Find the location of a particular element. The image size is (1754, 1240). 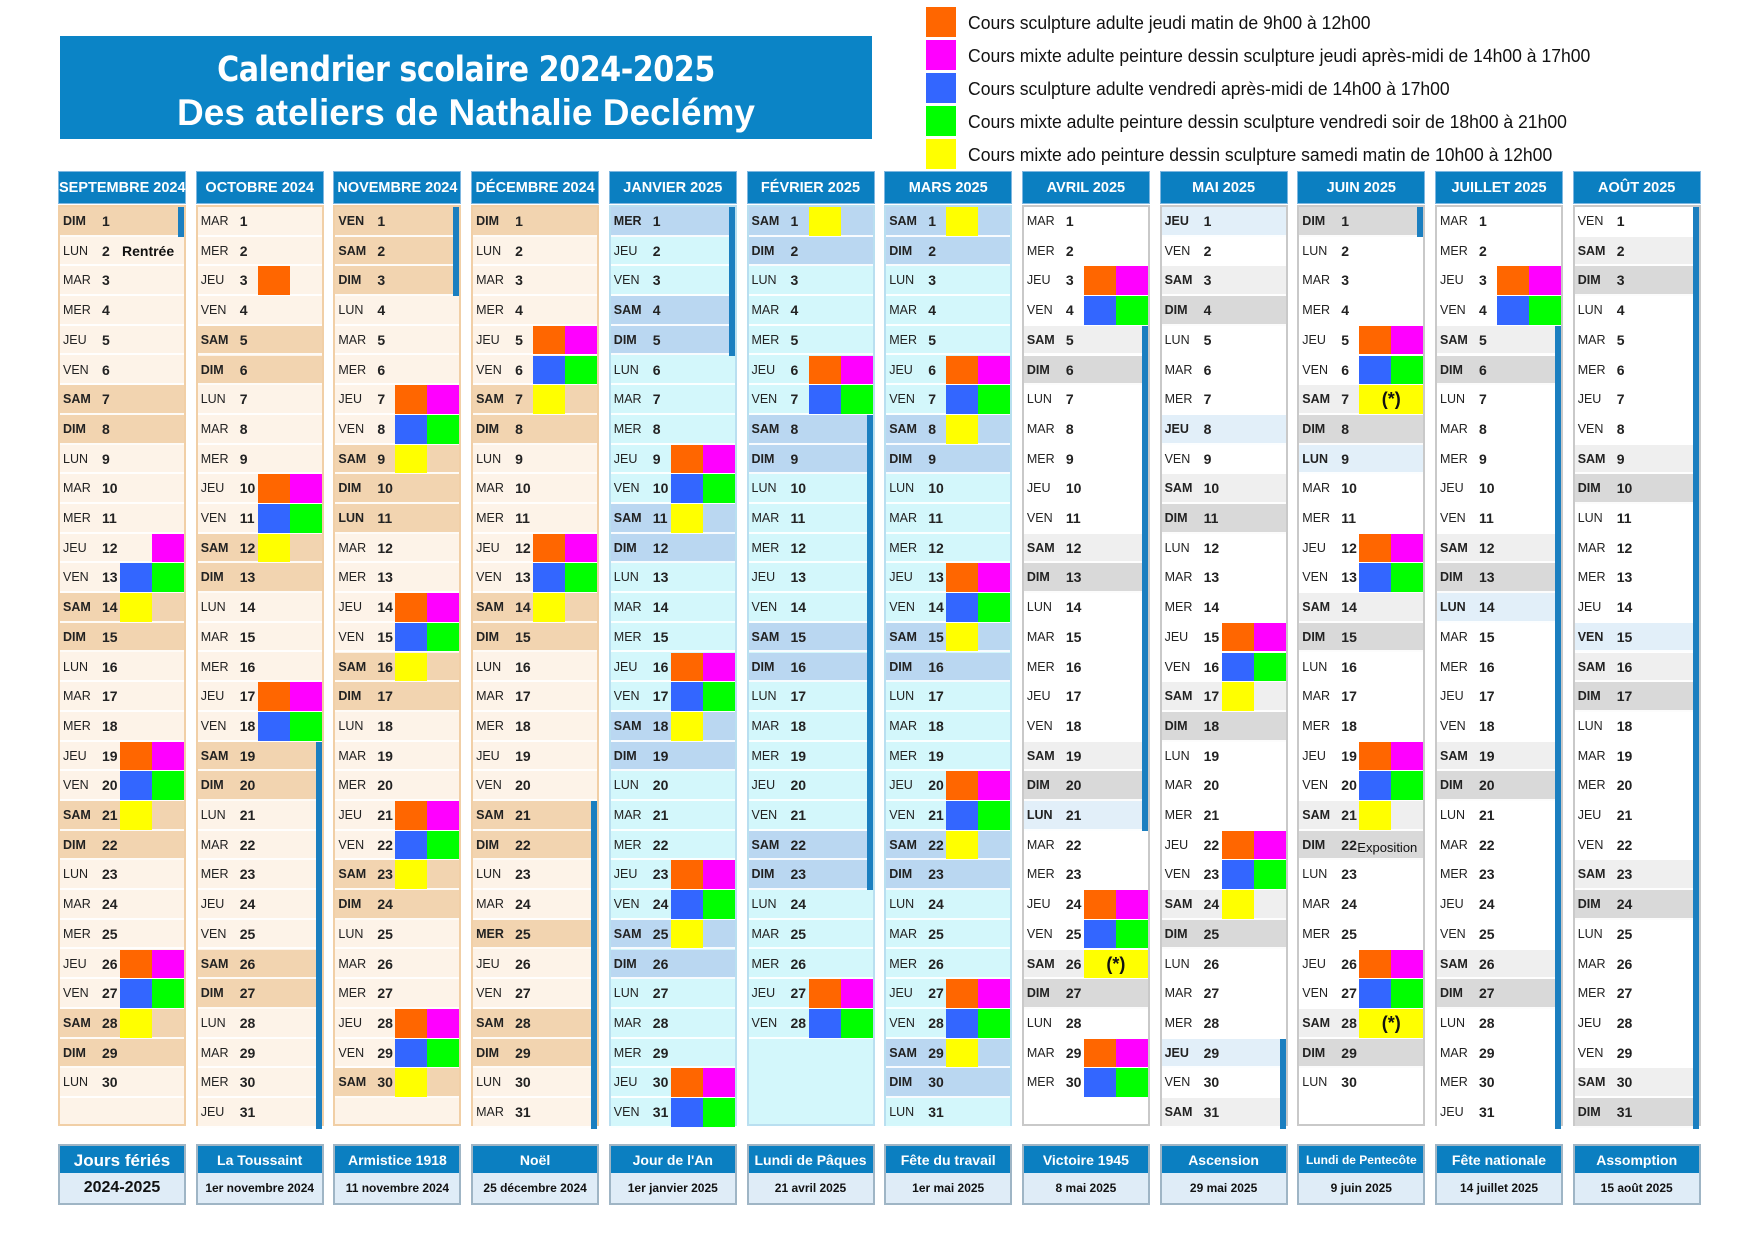

day-number: 31 is located at coordinates (1487, 1112).